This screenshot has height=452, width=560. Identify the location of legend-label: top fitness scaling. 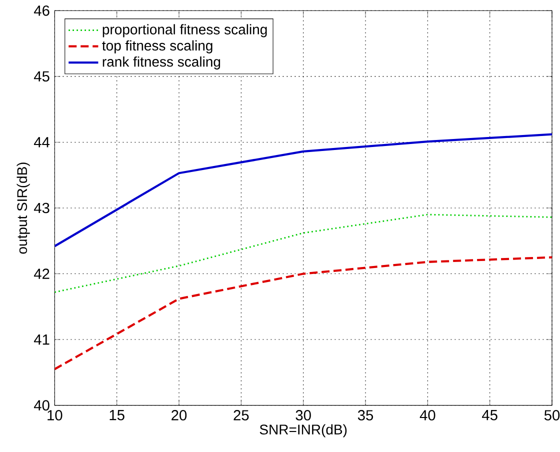
(157, 47).